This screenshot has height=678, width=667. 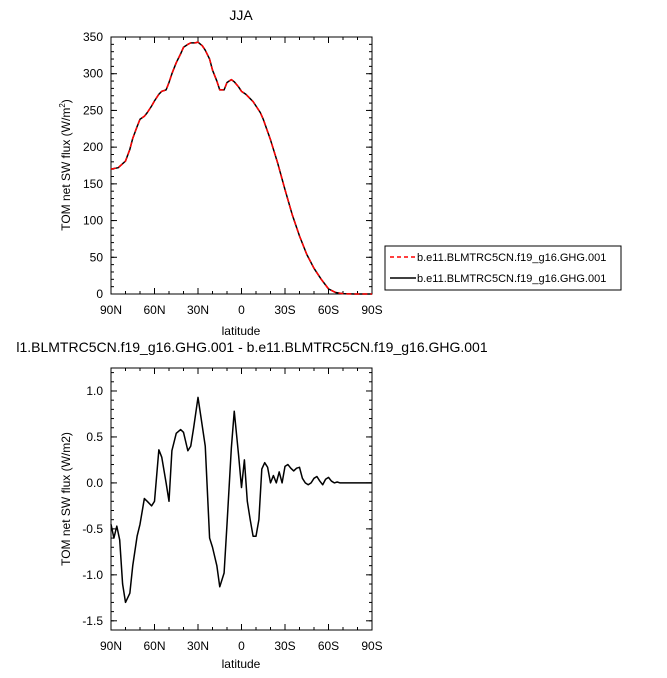 I want to click on chart-title: JJA, so click(x=241, y=15).